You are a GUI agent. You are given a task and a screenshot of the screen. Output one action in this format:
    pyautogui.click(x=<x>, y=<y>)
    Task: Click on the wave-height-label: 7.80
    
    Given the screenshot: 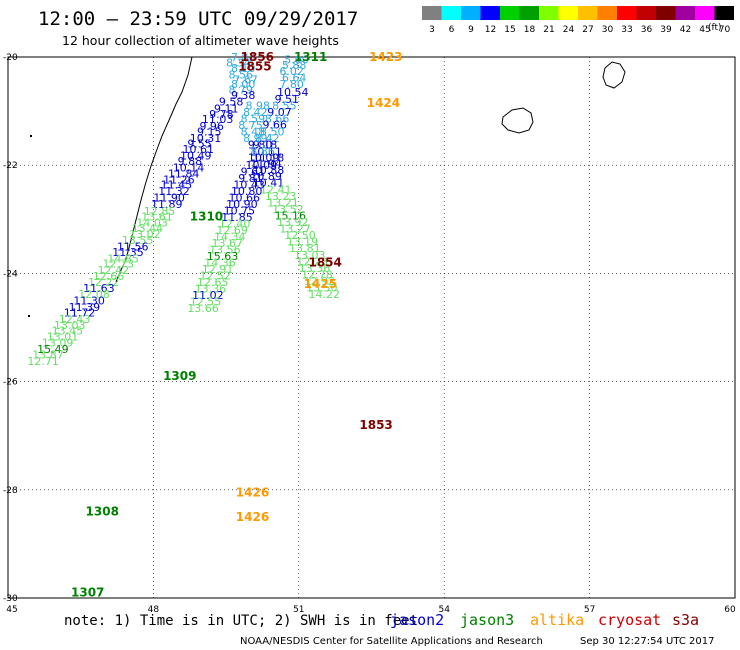 What is the action you would take?
    pyautogui.click(x=291, y=84)
    